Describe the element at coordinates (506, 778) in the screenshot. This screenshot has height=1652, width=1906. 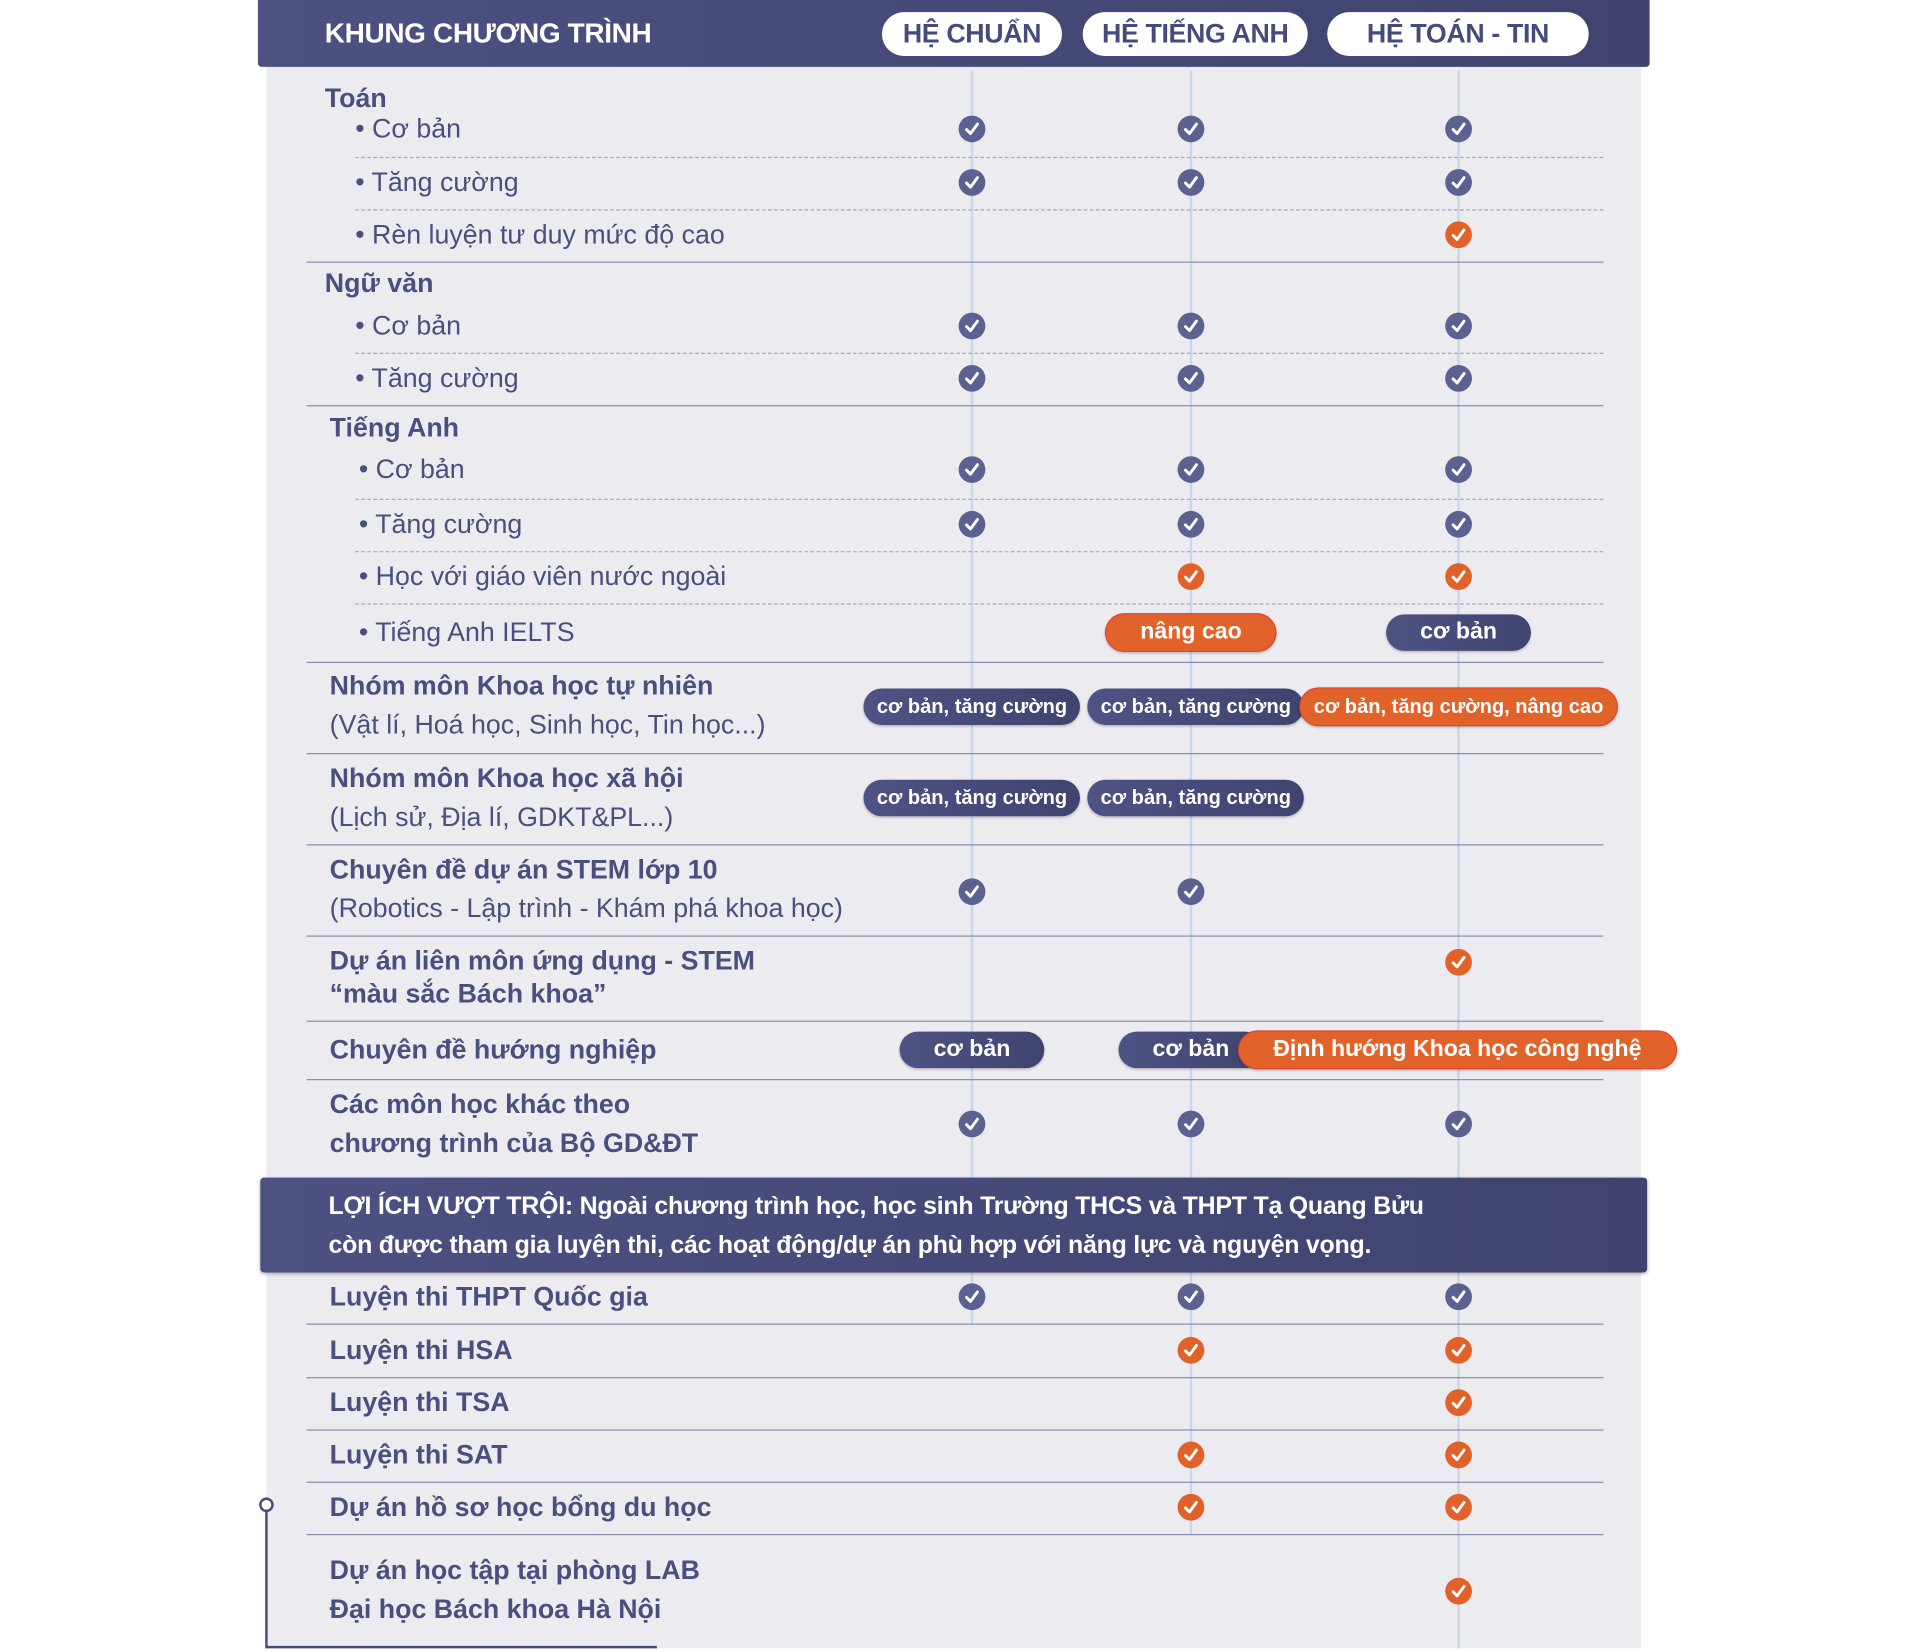
I see `section-title: Nhóm môn Khoa học xã hội` at that location.